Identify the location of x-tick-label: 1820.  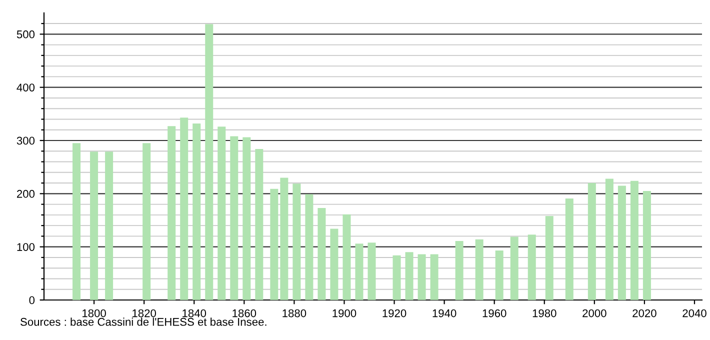
(144, 313).